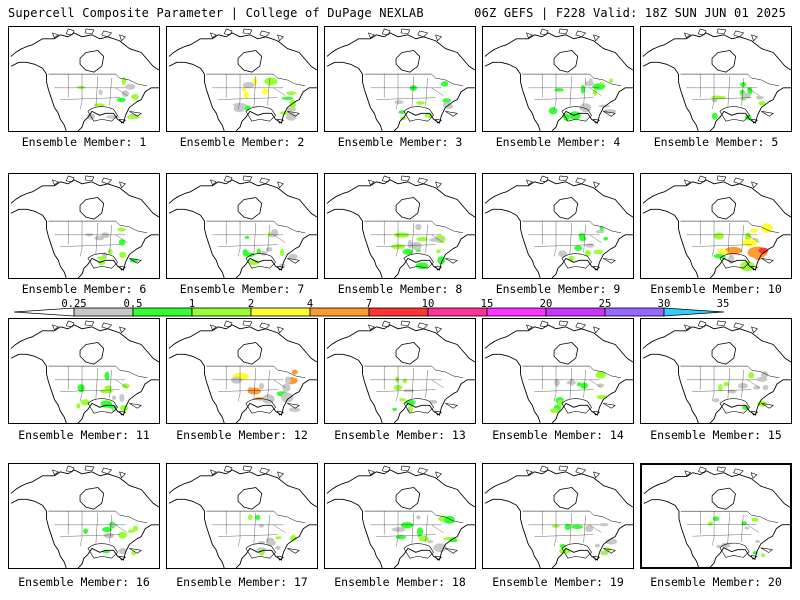 Image resolution: width=800 pixels, height=600 pixels. Describe the element at coordinates (716, 289) in the screenshot. I see `ensemble-member-label: Ensemble Member: 10` at that location.